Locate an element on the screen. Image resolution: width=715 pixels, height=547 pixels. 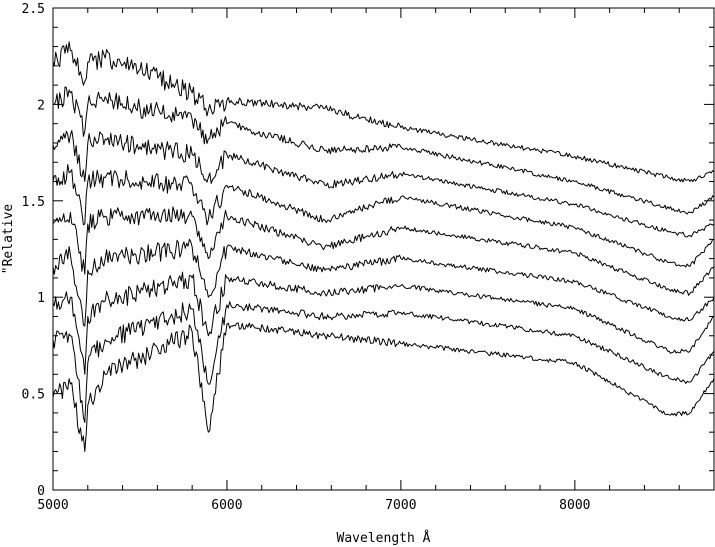
x-tick-label: 5000 is located at coordinates (52, 505).